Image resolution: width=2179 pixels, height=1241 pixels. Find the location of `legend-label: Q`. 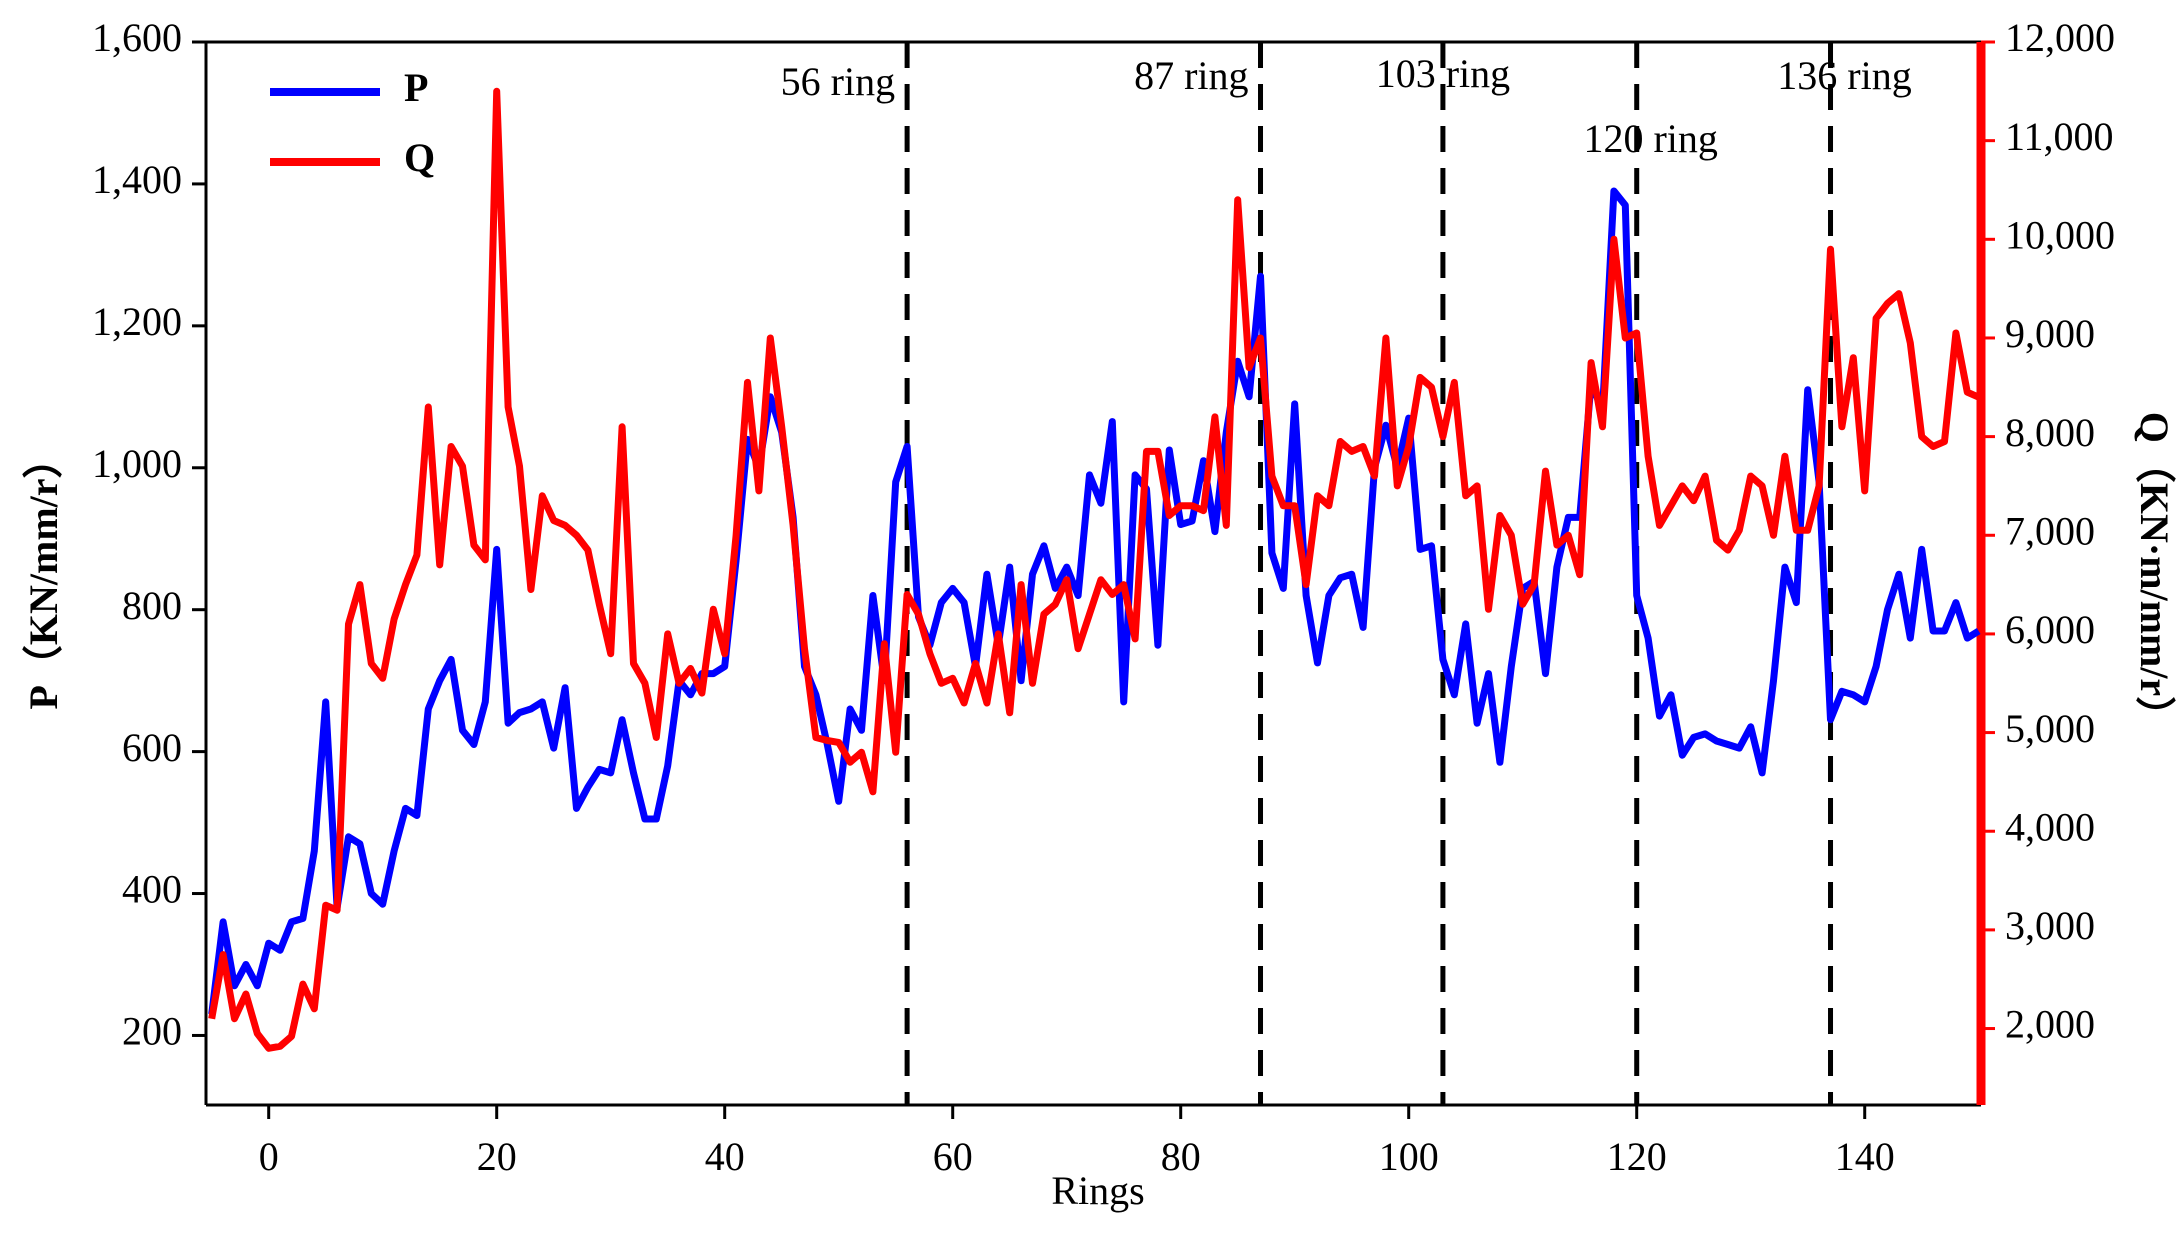

legend-label: Q is located at coordinates (419, 157).